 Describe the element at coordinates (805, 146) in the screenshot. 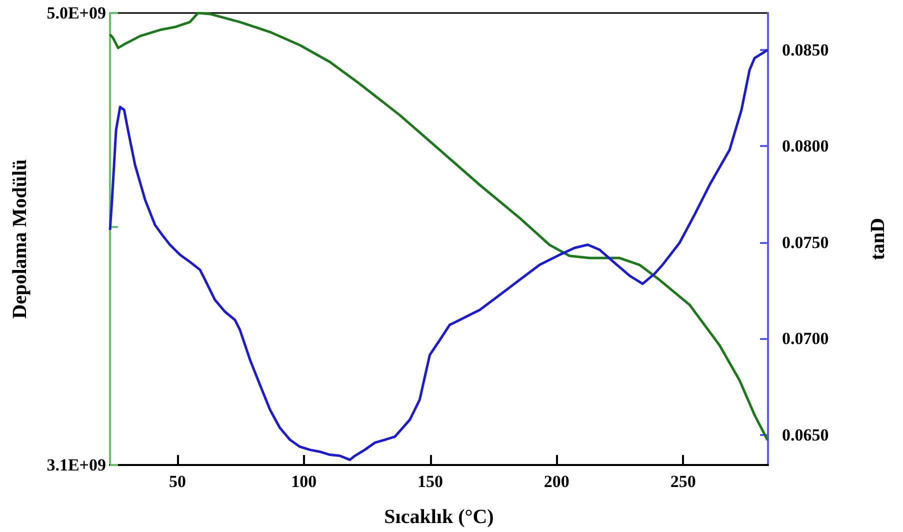

I see `y2-tick-label: 0.0800` at that location.